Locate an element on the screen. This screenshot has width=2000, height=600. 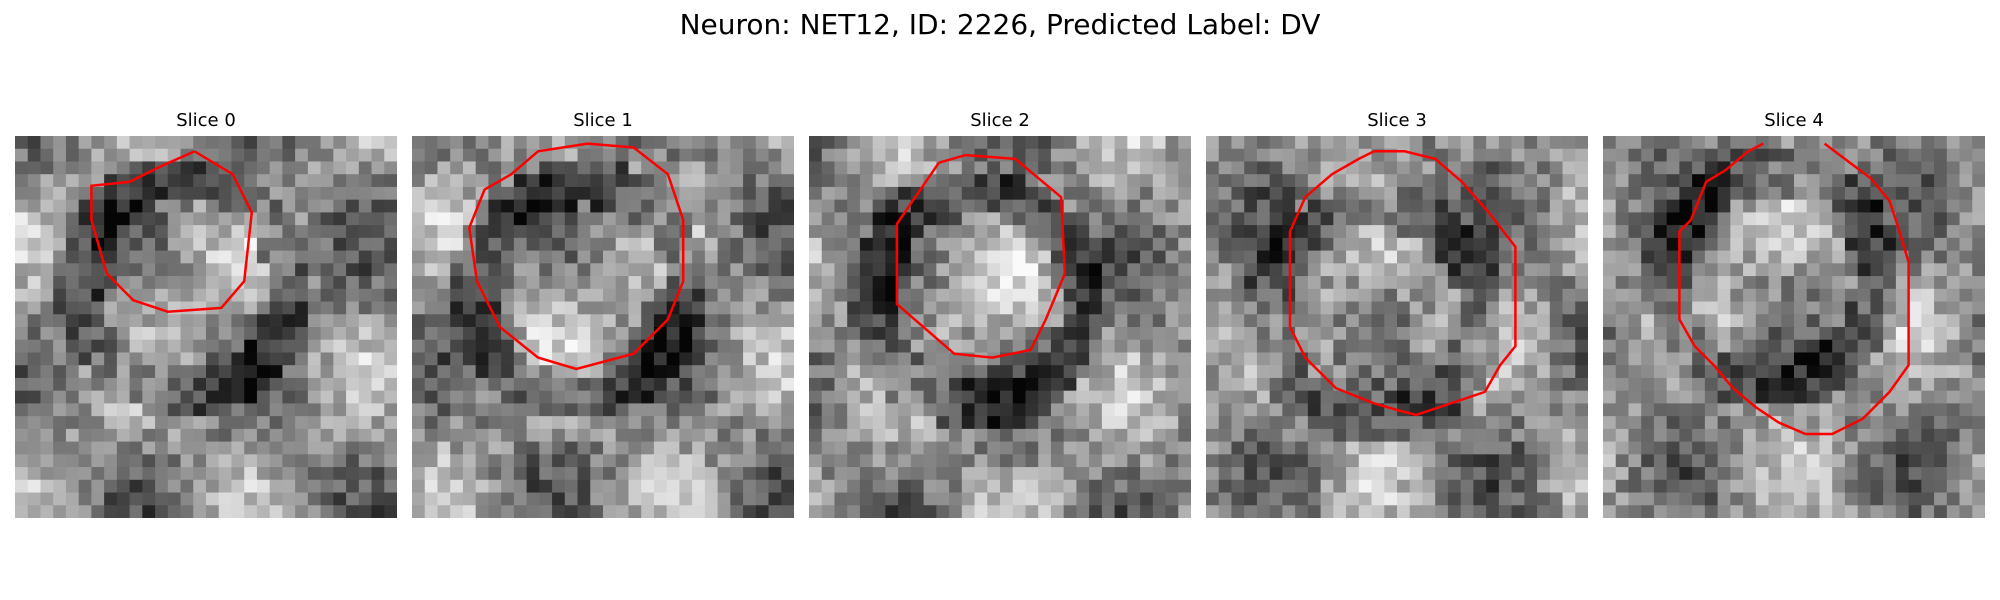
slice-title: Slice 2 is located at coordinates (1000, 120).